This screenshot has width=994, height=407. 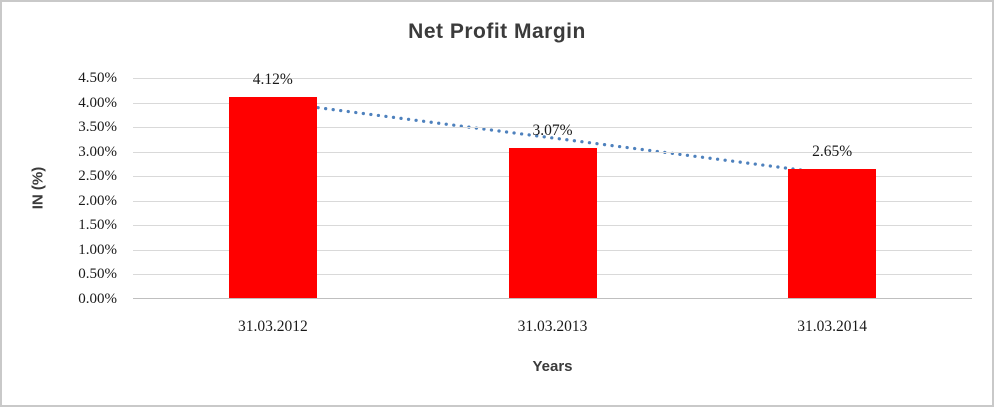 I want to click on y-tick-label: 4.00%, so click(x=97, y=102).